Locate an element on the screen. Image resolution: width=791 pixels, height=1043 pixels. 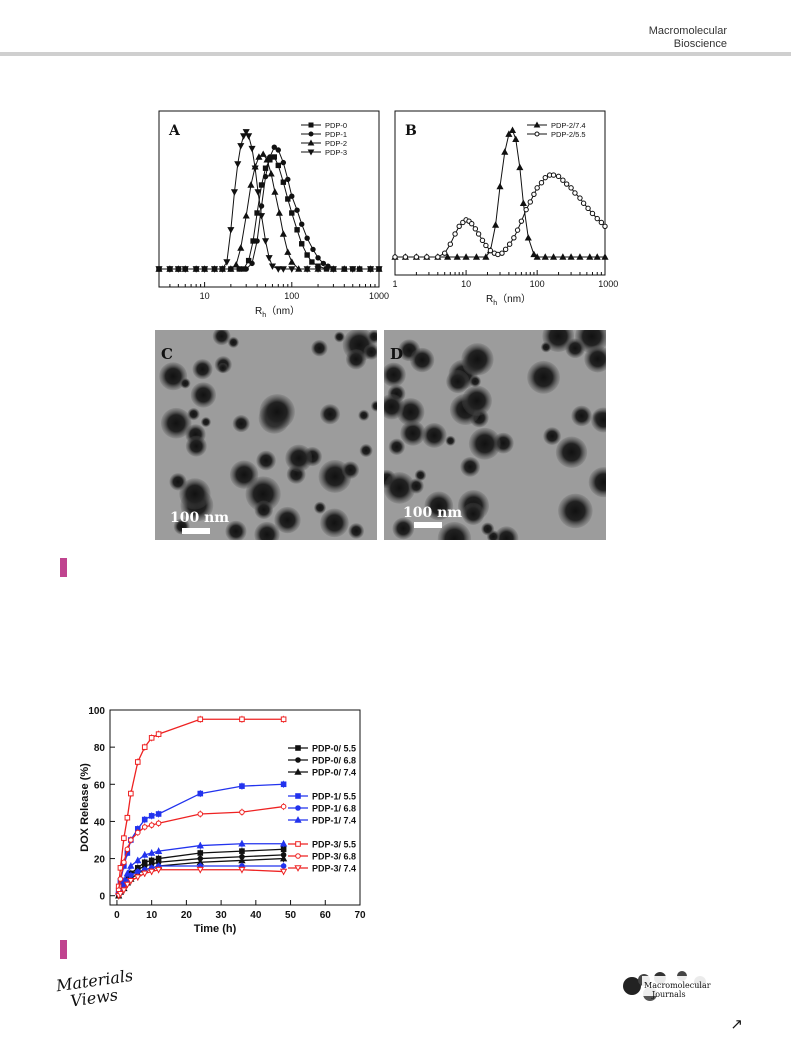
y-tick-label: 100 is located at coordinates (96, 711).